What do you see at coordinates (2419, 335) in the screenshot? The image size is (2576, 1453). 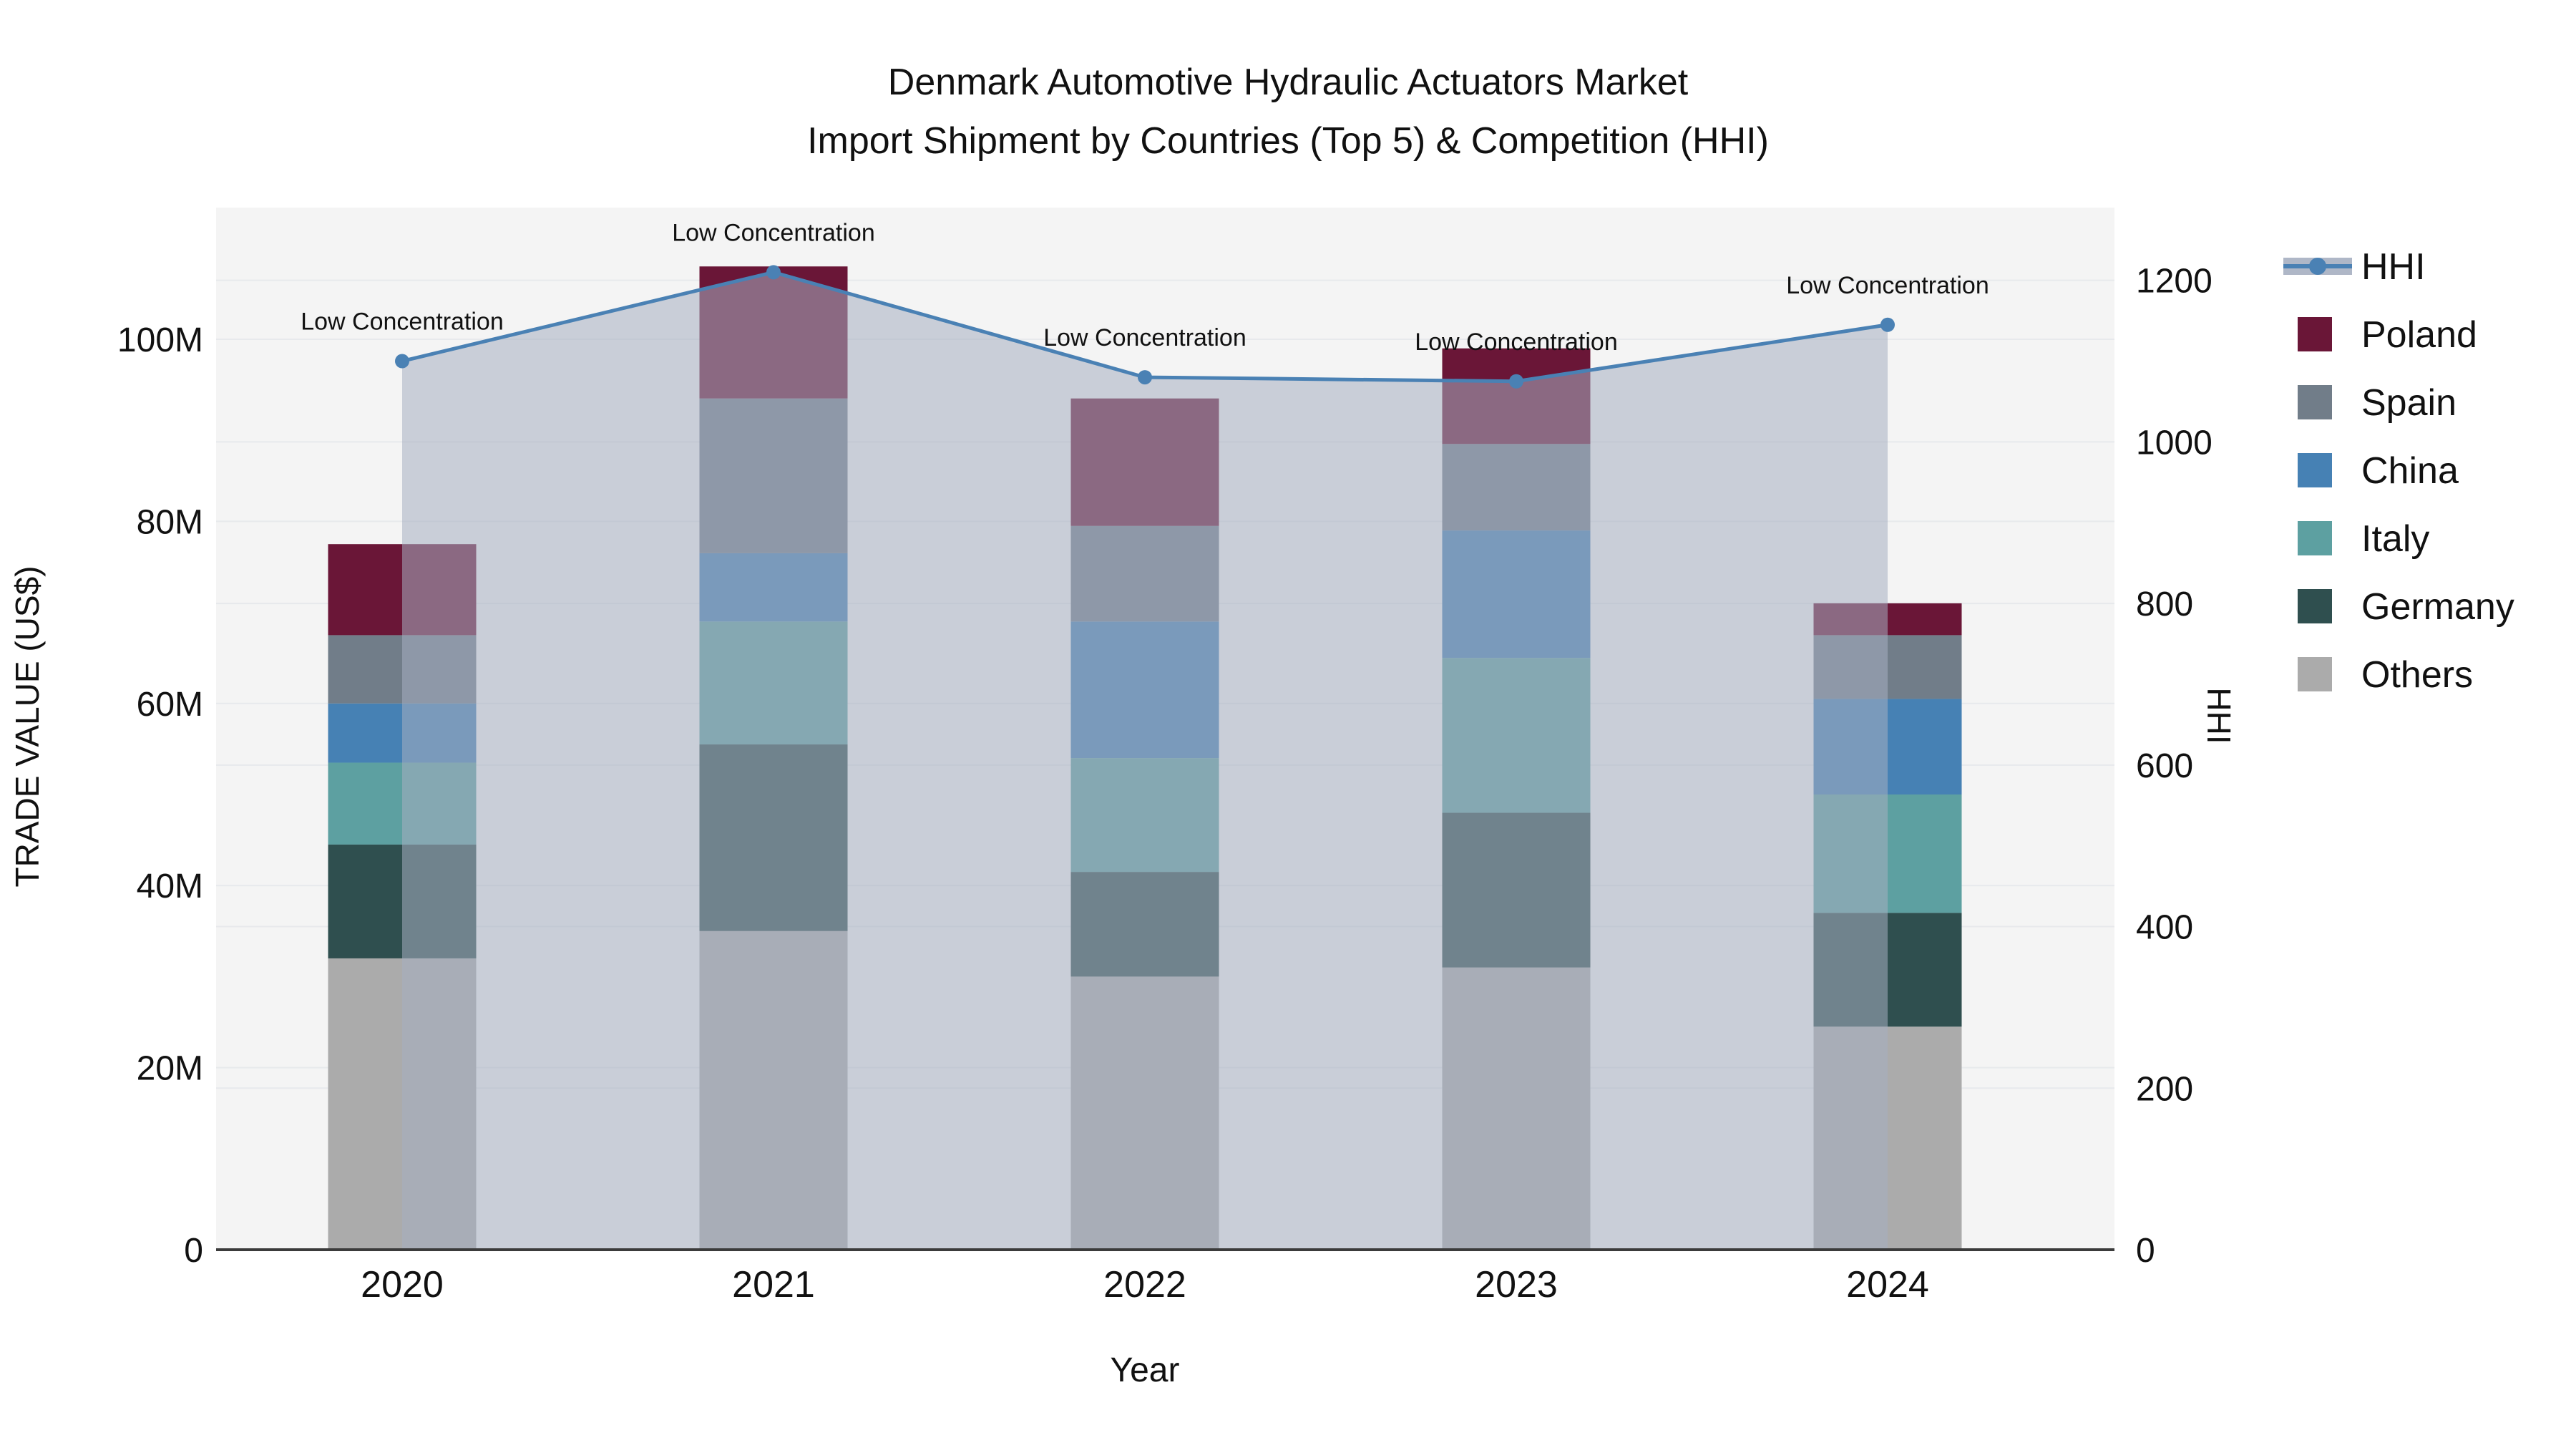 I see `legend-label-poland: Poland` at bounding box center [2419, 335].